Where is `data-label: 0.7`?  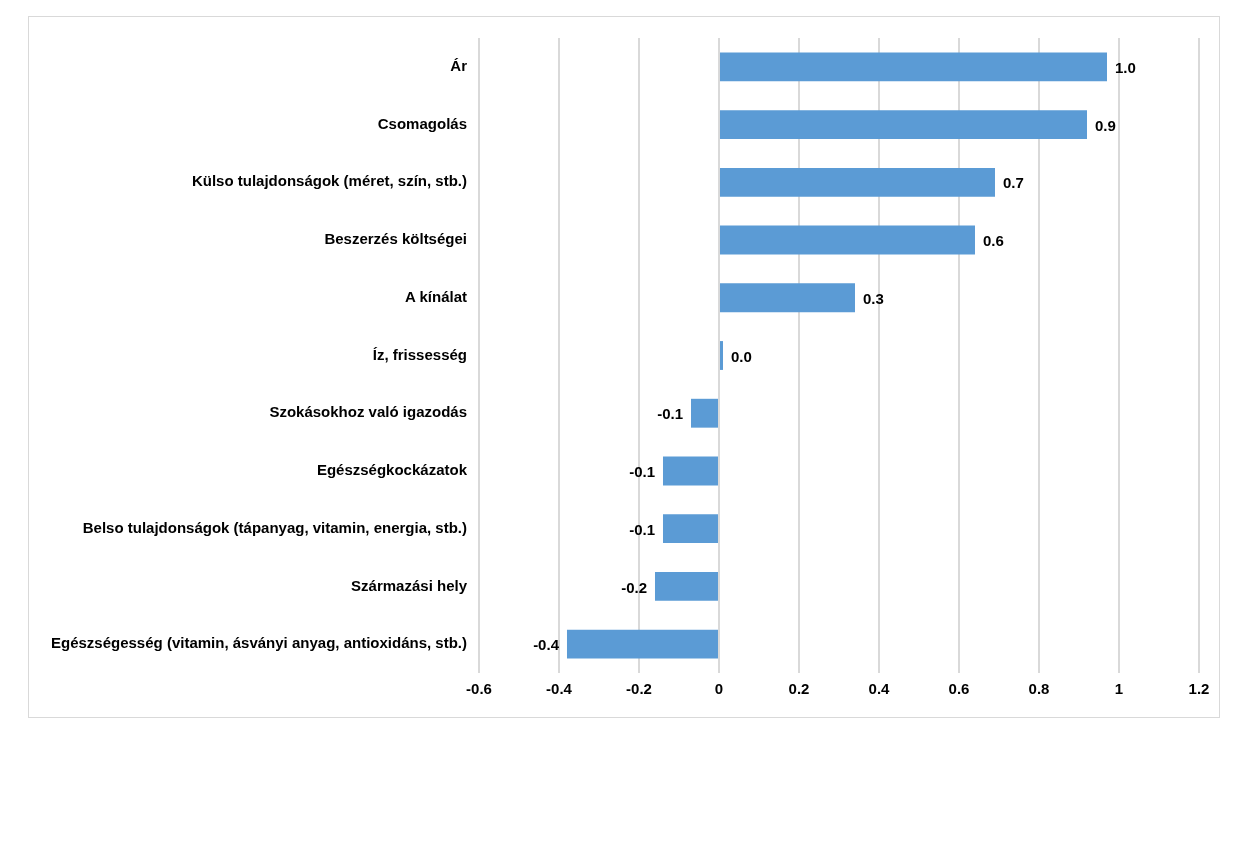
data-label: 0.7 is located at coordinates (1013, 183).